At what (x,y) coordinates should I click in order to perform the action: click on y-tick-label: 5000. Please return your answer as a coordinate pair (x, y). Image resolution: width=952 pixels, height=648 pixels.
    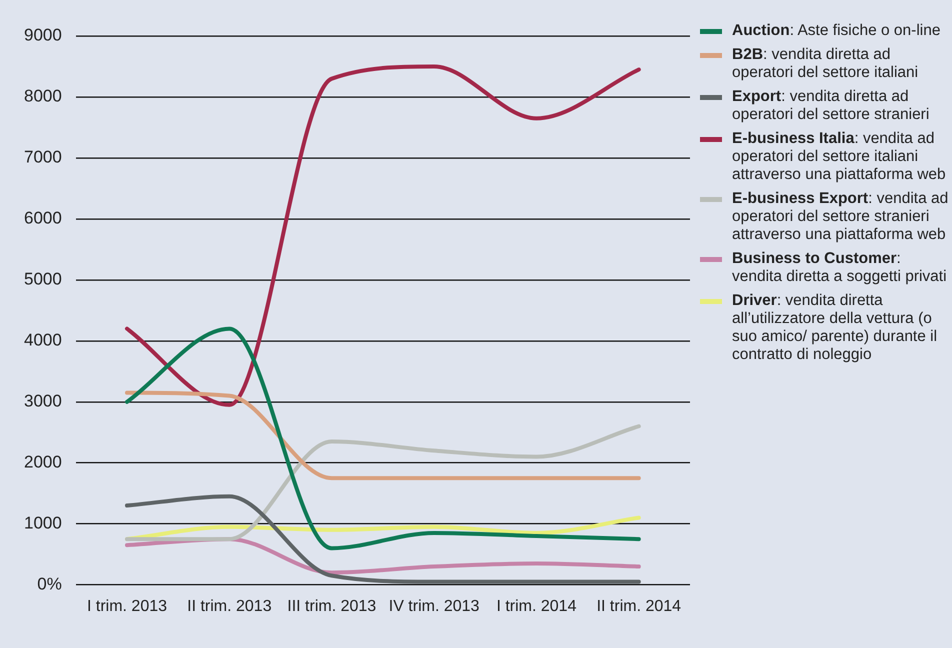
    Looking at the image, I should click on (43, 279).